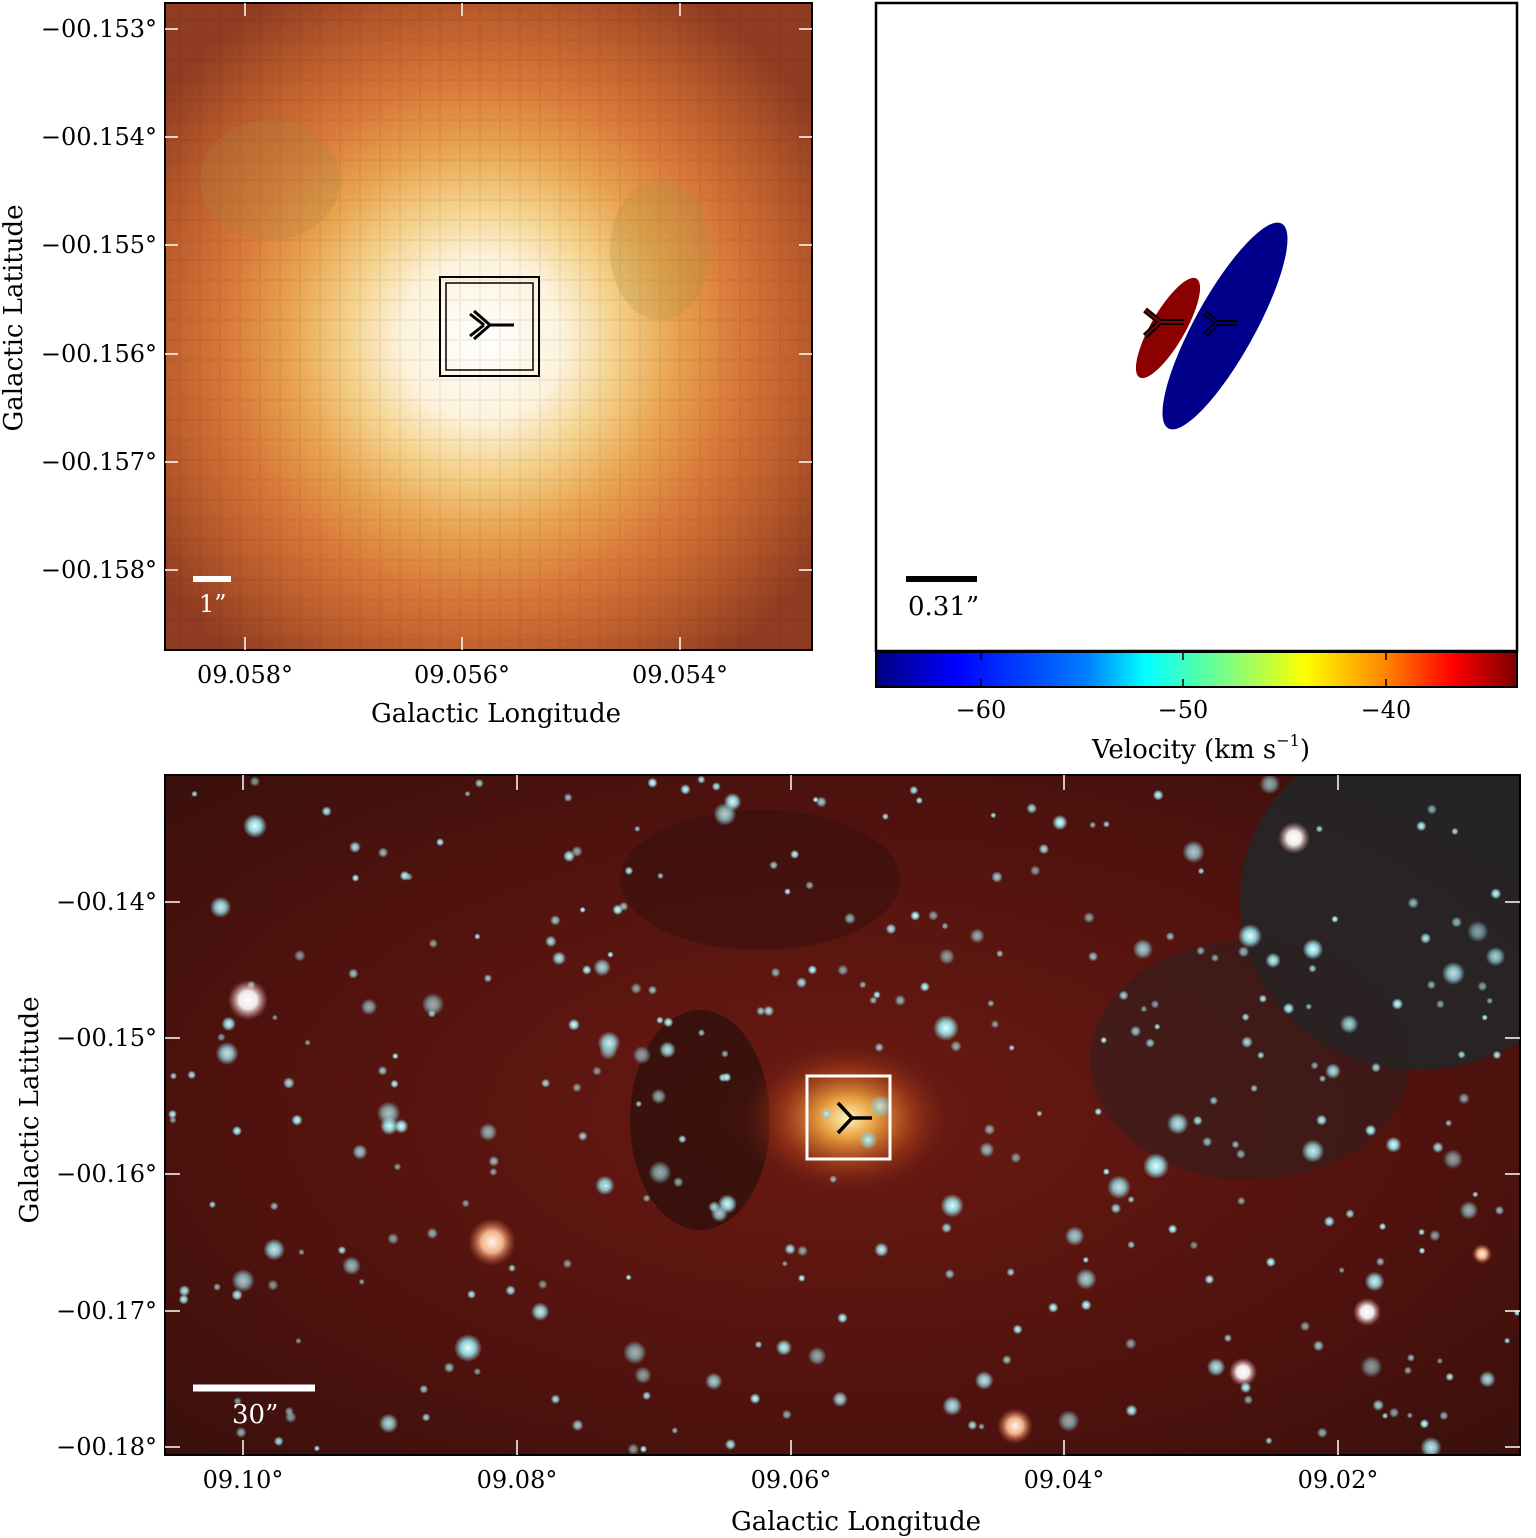 The width and height of the screenshot is (1536, 1538). I want to click on x-tick-label: 09.08°, so click(517, 1480).